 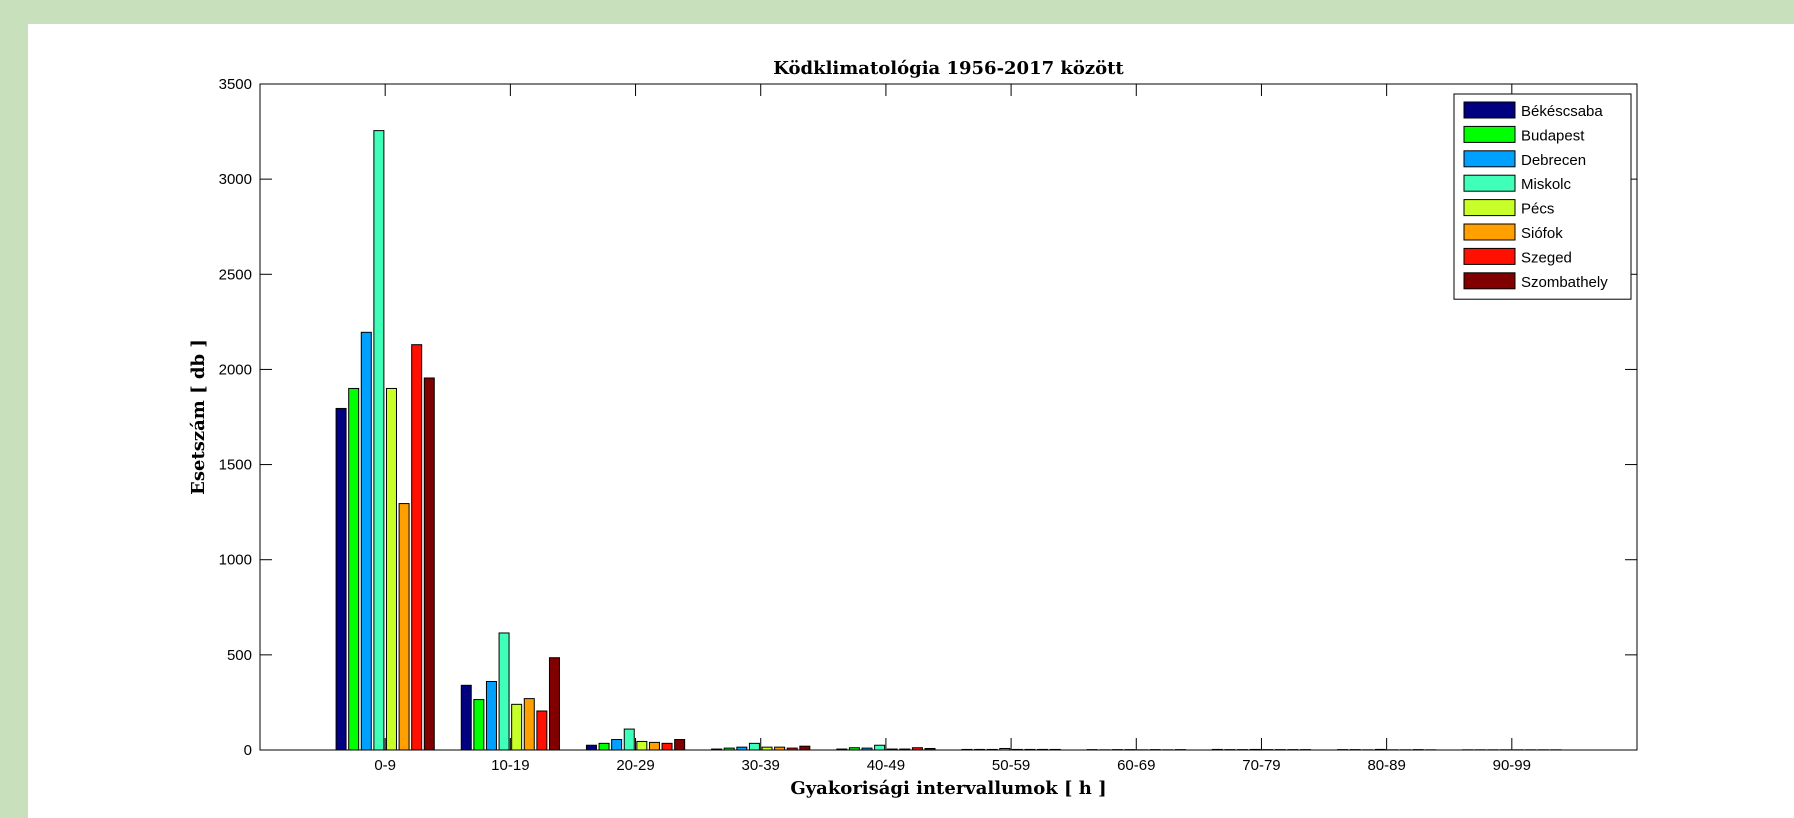 I want to click on x-tick-label: 70-79, so click(x=1261, y=765).